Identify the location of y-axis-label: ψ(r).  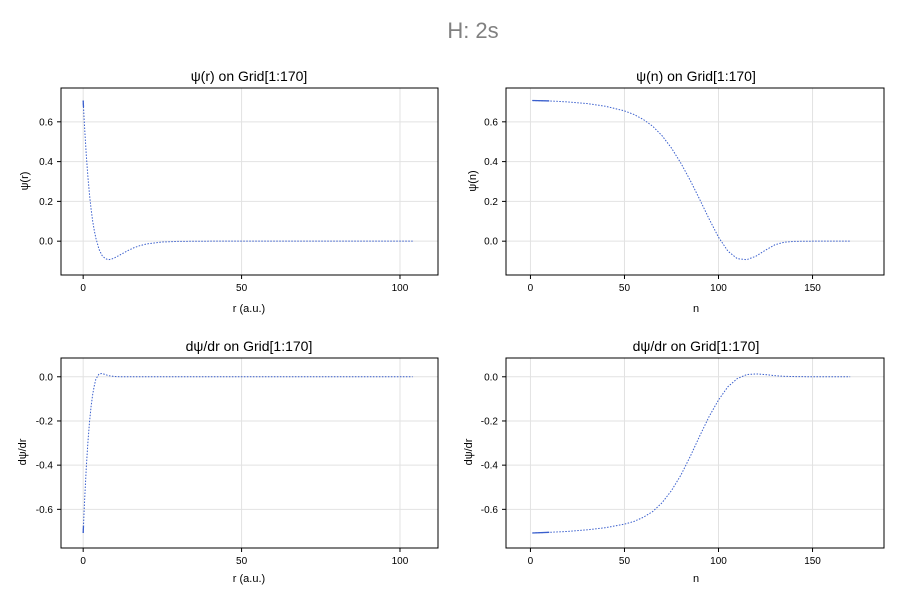
(25, 181).